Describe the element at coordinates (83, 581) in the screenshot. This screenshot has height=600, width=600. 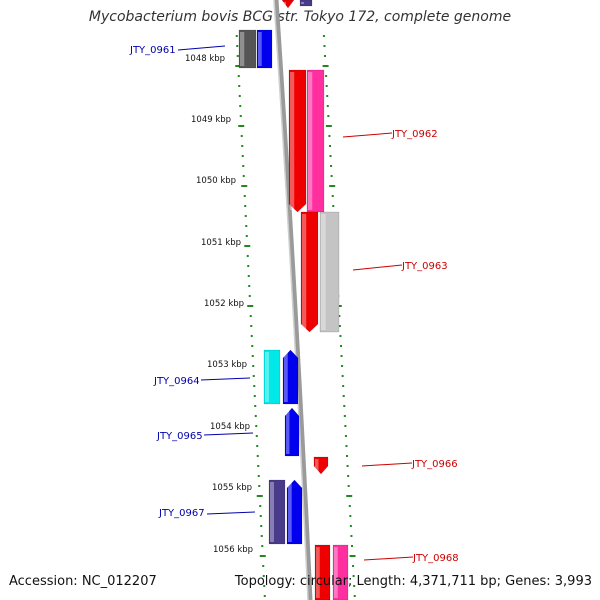
I see `accession-text: Accession: NC_012207` at that location.